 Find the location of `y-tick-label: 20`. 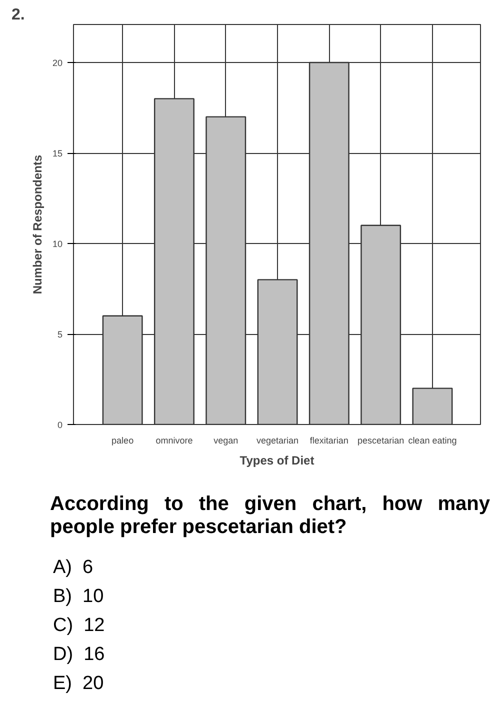

y-tick-label: 20 is located at coordinates (57, 63).